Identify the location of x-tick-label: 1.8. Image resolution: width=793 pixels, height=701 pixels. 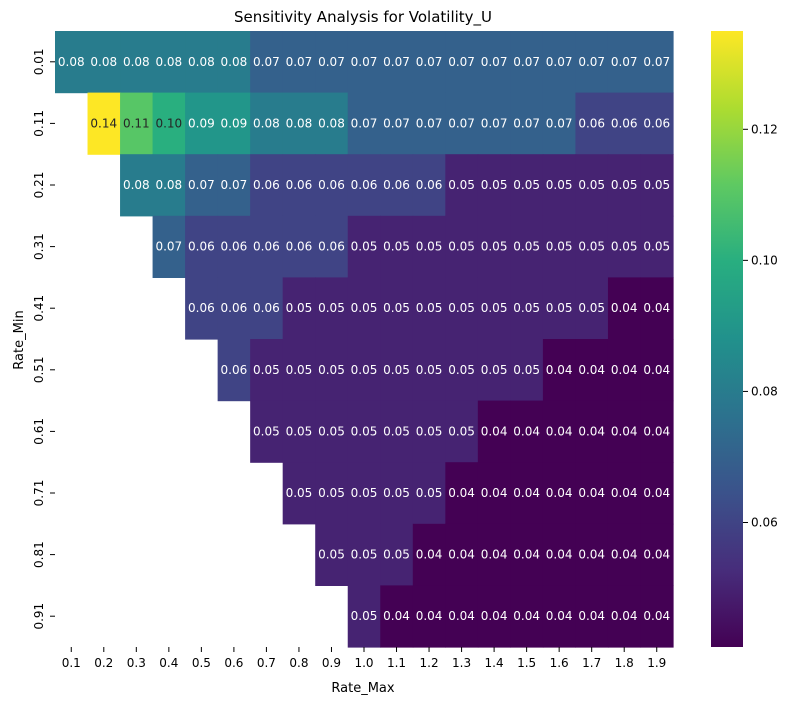
(624, 663).